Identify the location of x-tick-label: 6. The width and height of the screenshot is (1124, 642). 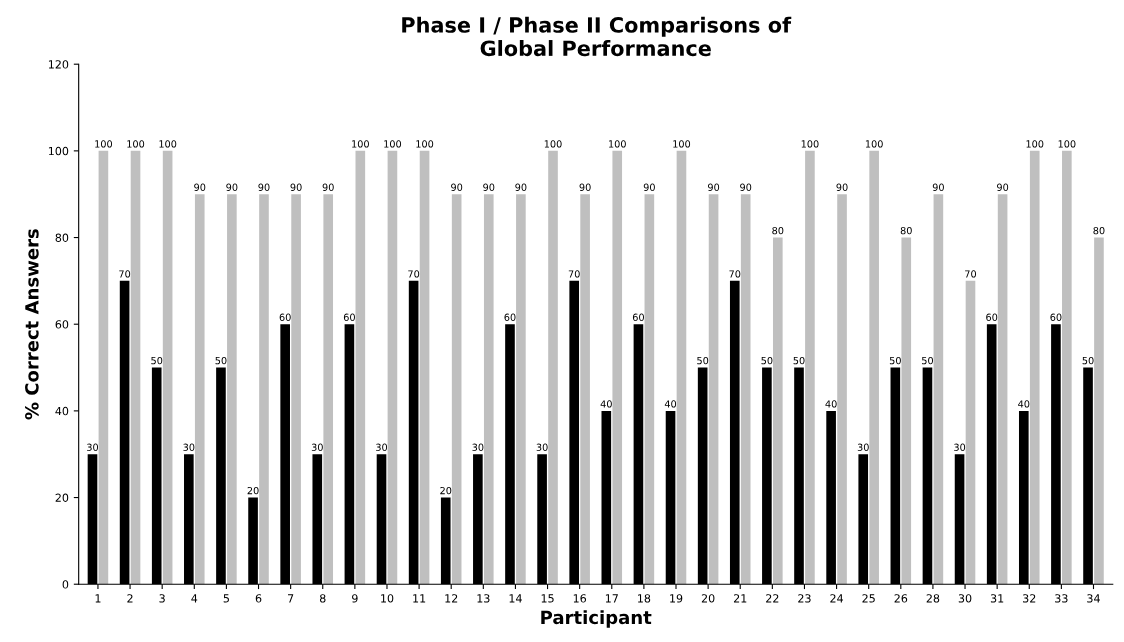
(258, 598).